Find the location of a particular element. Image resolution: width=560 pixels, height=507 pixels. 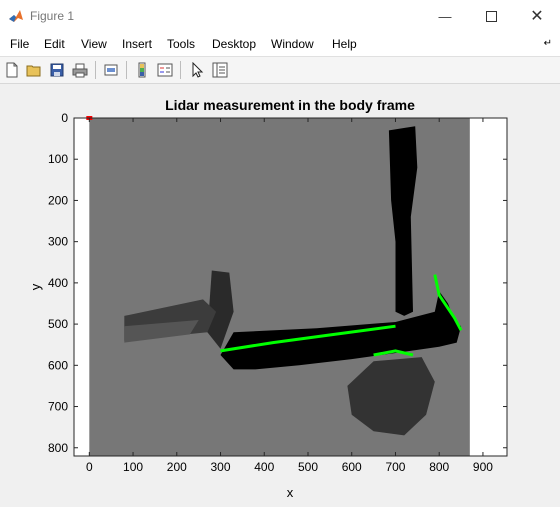

x-tick-label: 0 is located at coordinates (89, 467).